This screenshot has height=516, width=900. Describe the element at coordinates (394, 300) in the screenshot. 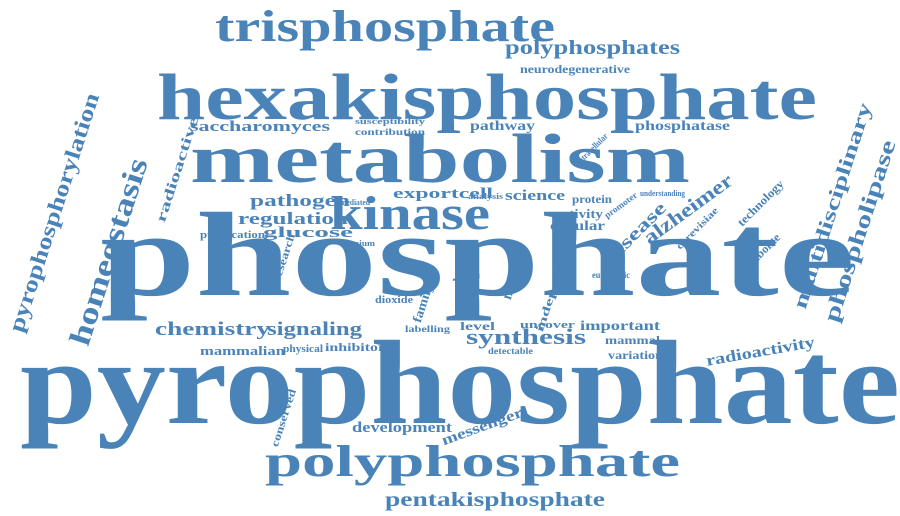

I see `word-dioxide: dioxide` at that location.